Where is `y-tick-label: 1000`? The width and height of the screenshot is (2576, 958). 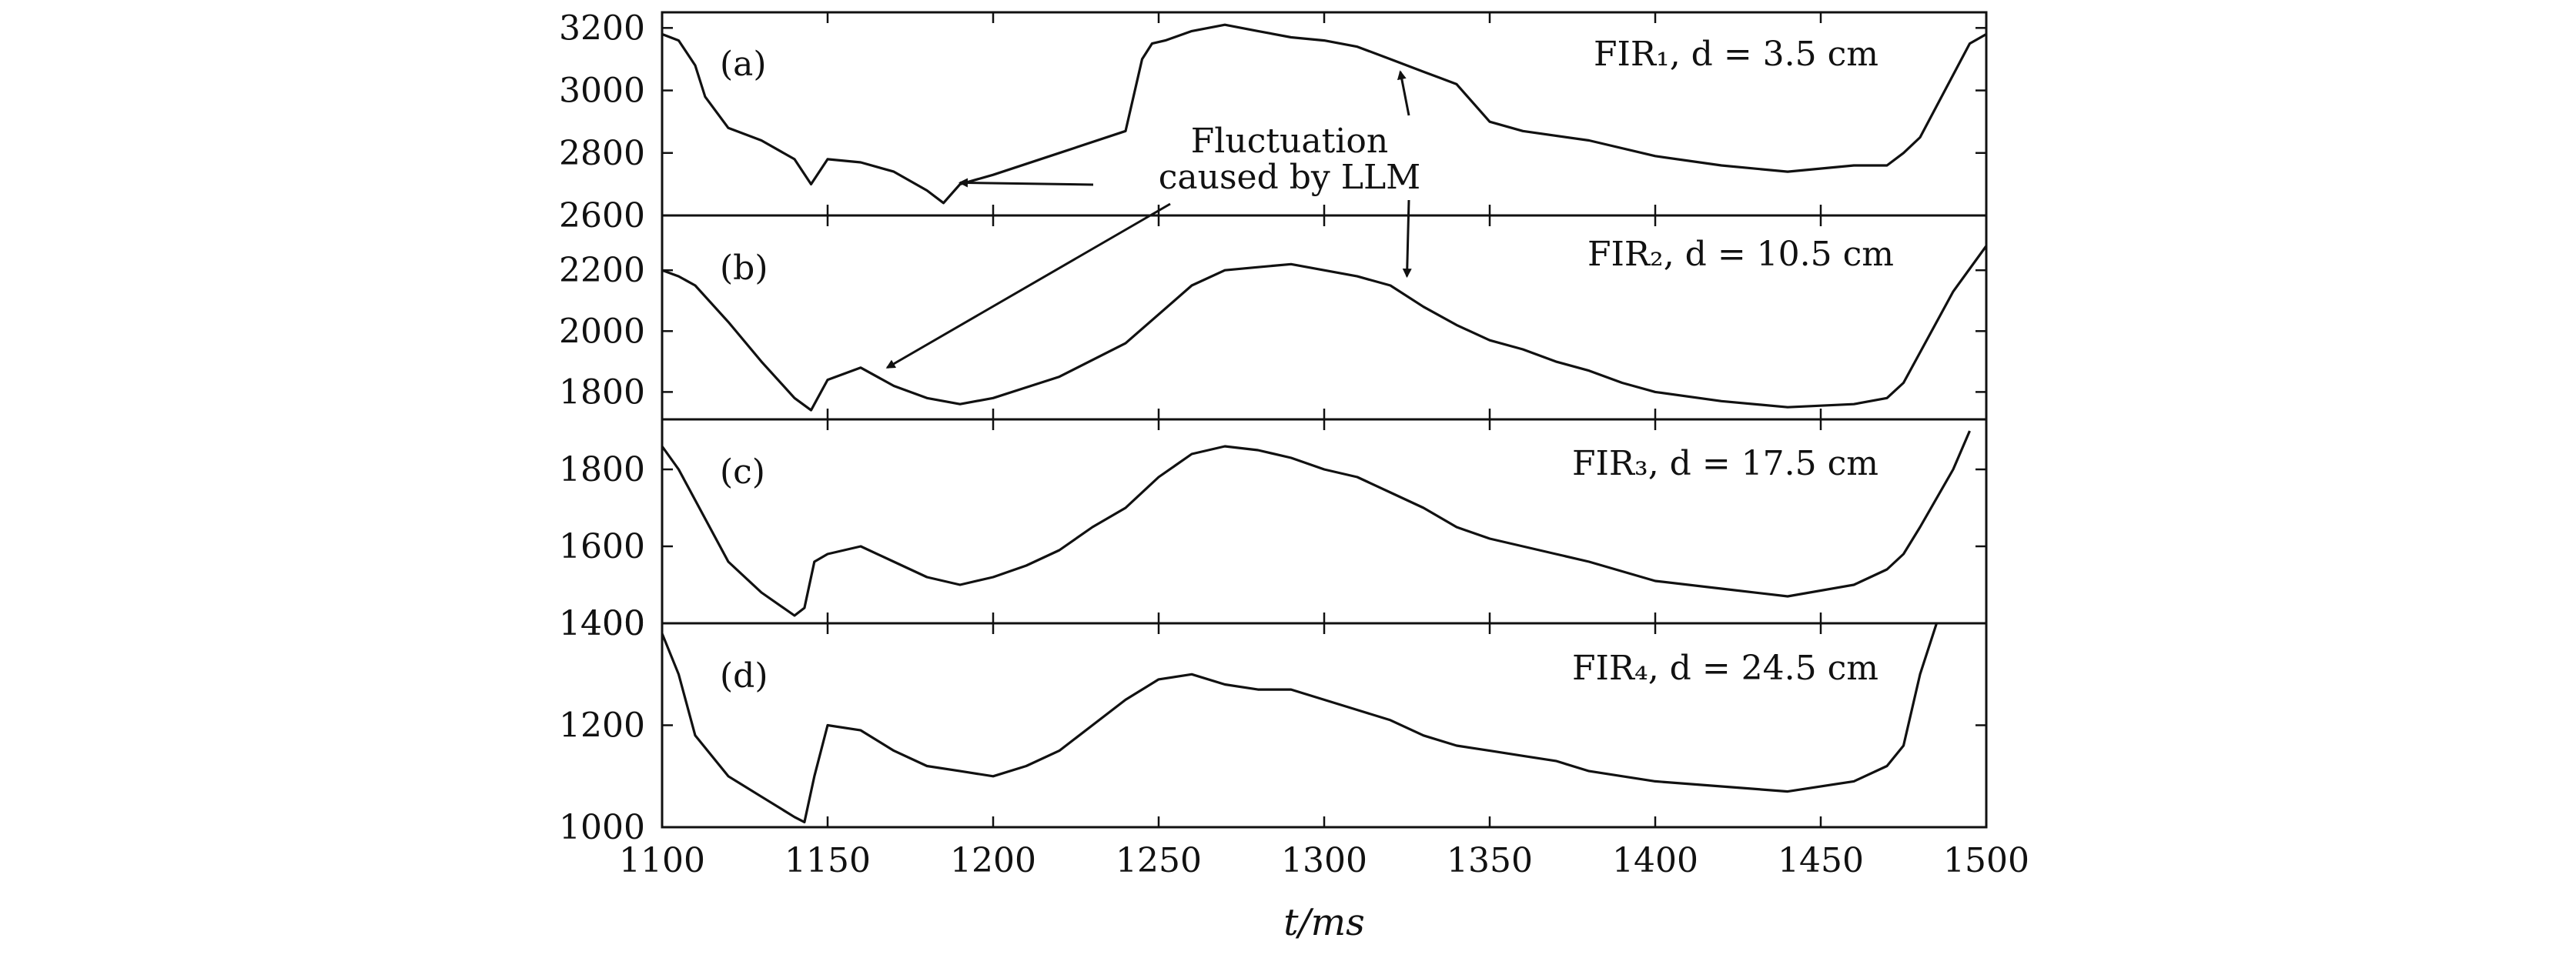
y-tick-label: 1000 is located at coordinates (602, 828).